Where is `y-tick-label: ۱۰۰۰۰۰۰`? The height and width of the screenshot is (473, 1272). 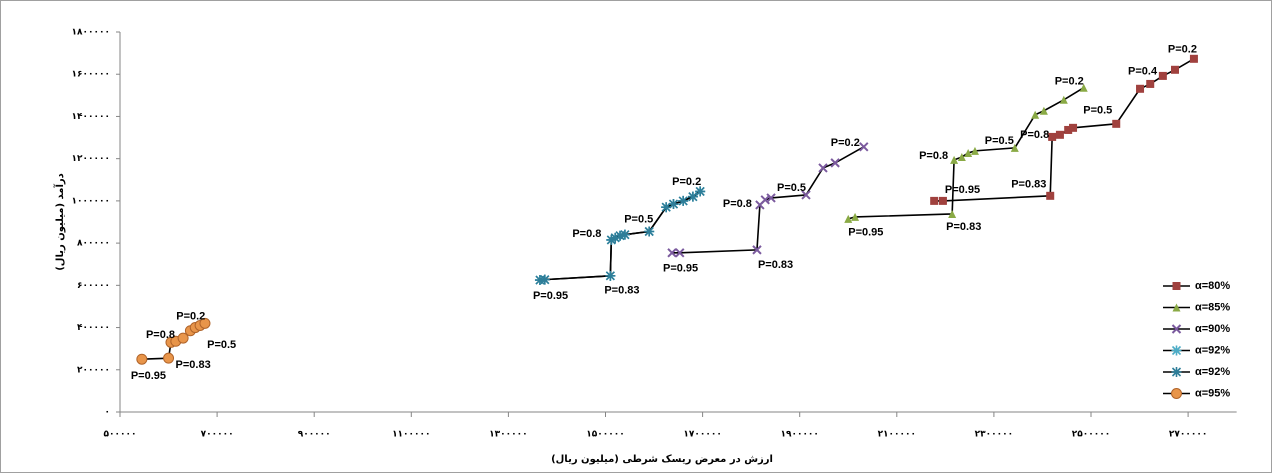 y-tick-label: ۱۰۰۰۰۰۰ is located at coordinates (91, 201).